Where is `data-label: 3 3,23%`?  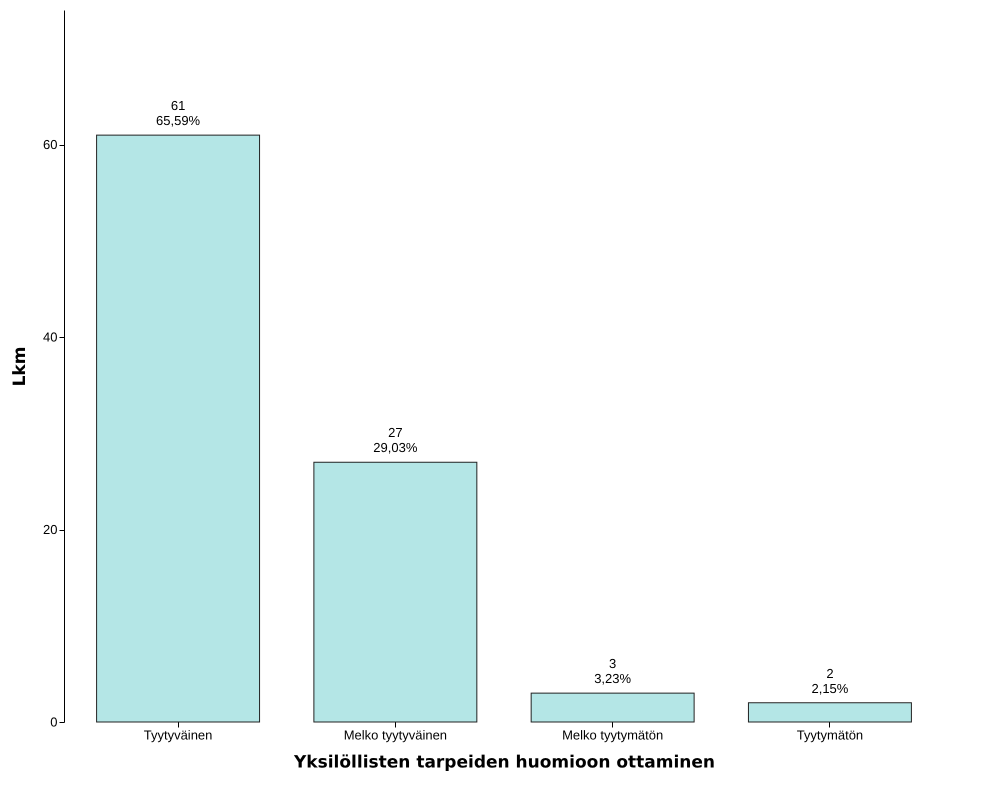
data-label: 3 3,23% is located at coordinates (613, 671).